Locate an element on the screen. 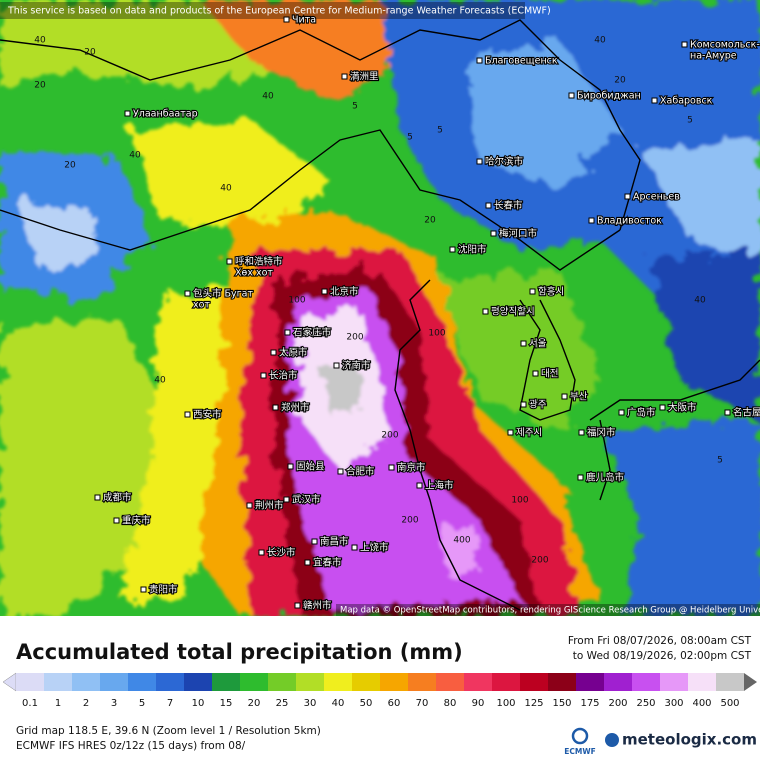 The height and width of the screenshot is (760, 760). city-label: 満洲里 is located at coordinates (364, 77).